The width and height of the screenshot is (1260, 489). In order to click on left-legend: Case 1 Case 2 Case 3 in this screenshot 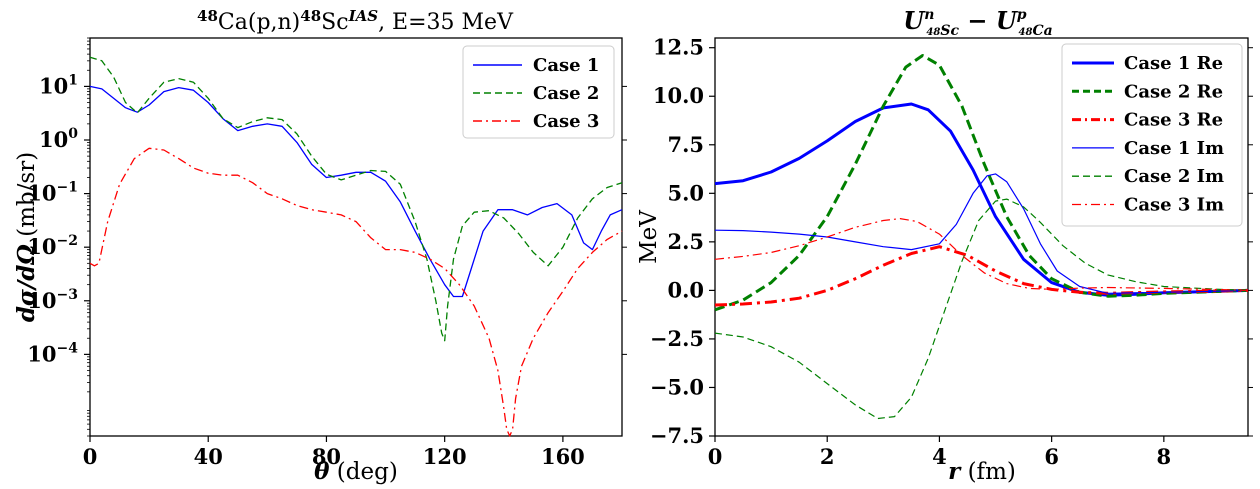, I will do `click(538, 92)`.